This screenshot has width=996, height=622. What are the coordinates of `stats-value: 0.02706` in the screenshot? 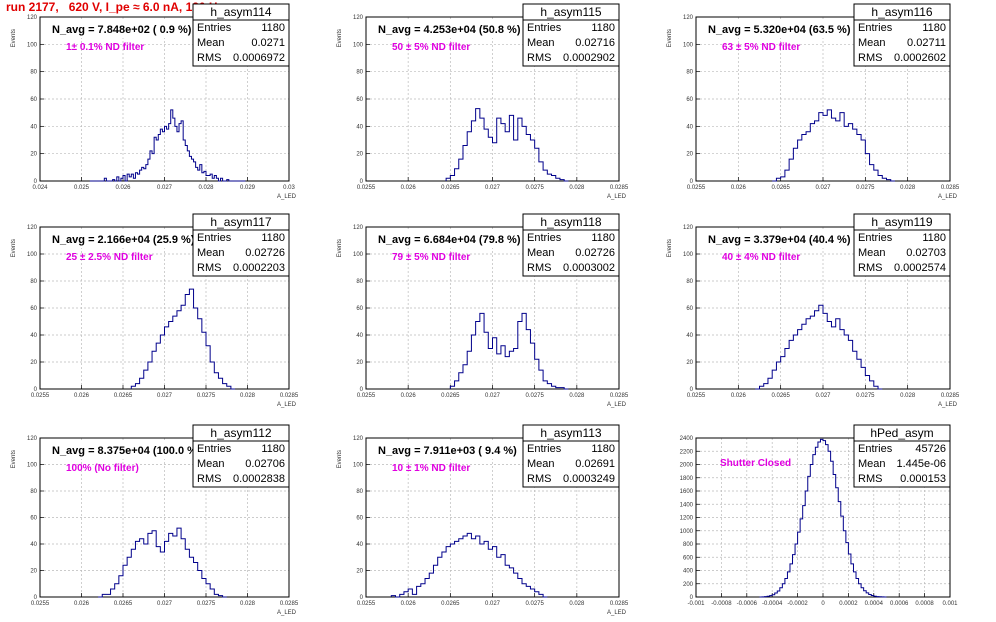 It's located at (265, 464).